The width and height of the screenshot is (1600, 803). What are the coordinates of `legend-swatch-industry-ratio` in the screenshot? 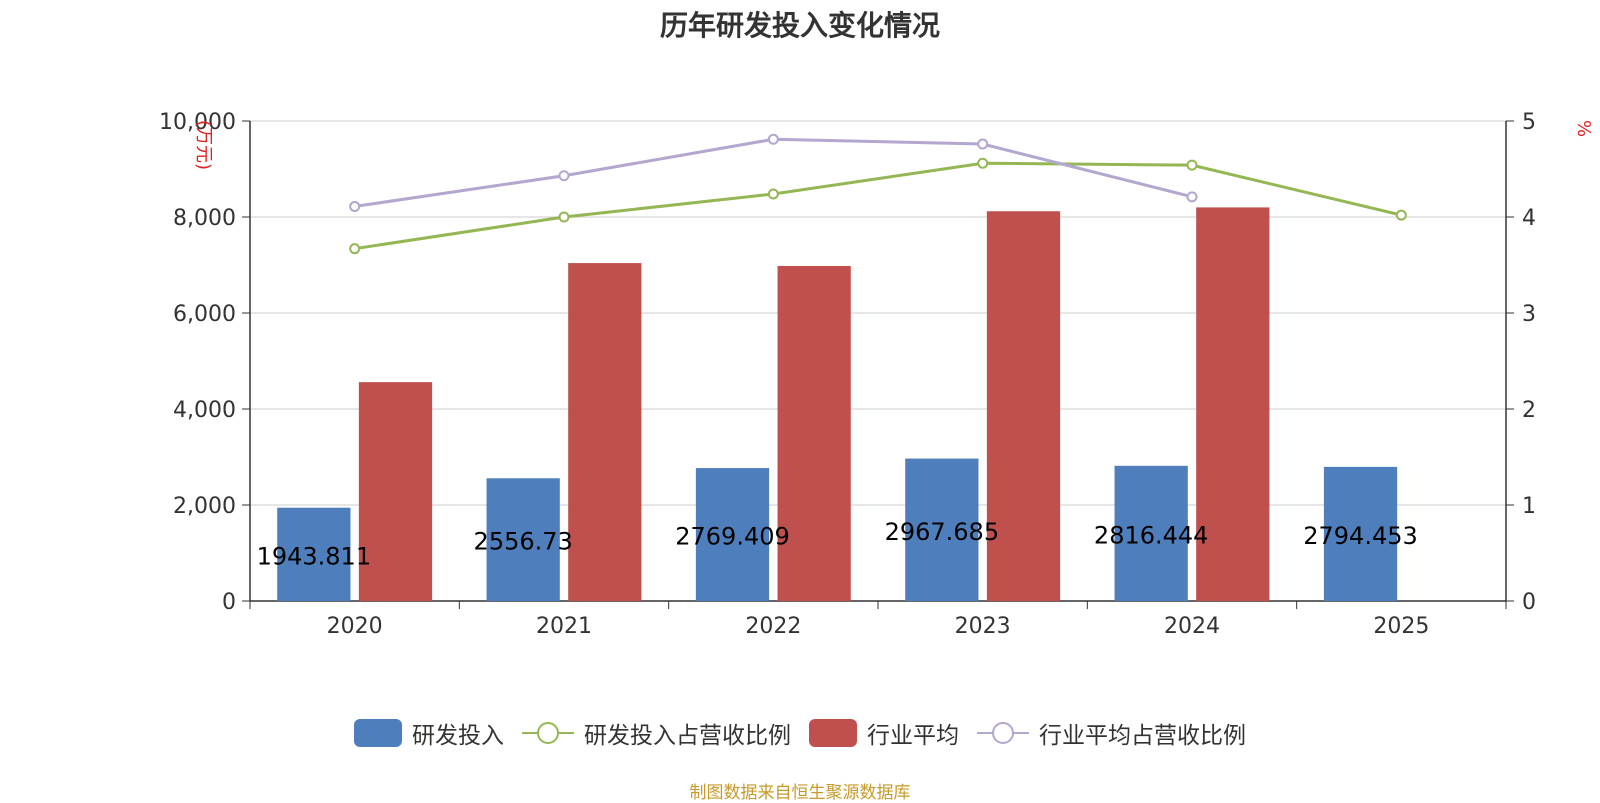 It's located at (1003, 733).